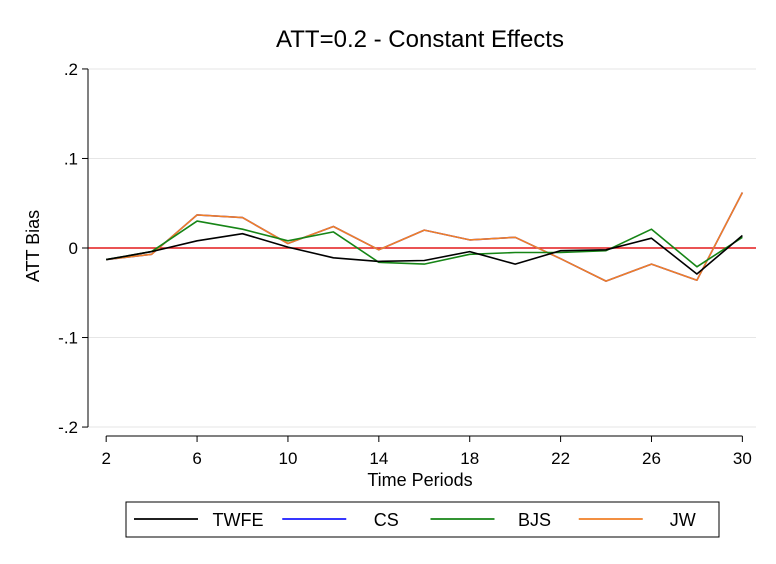 The image size is (776, 564). Describe the element at coordinates (71, 158) in the screenshot. I see `y-tick-label: .1` at that location.